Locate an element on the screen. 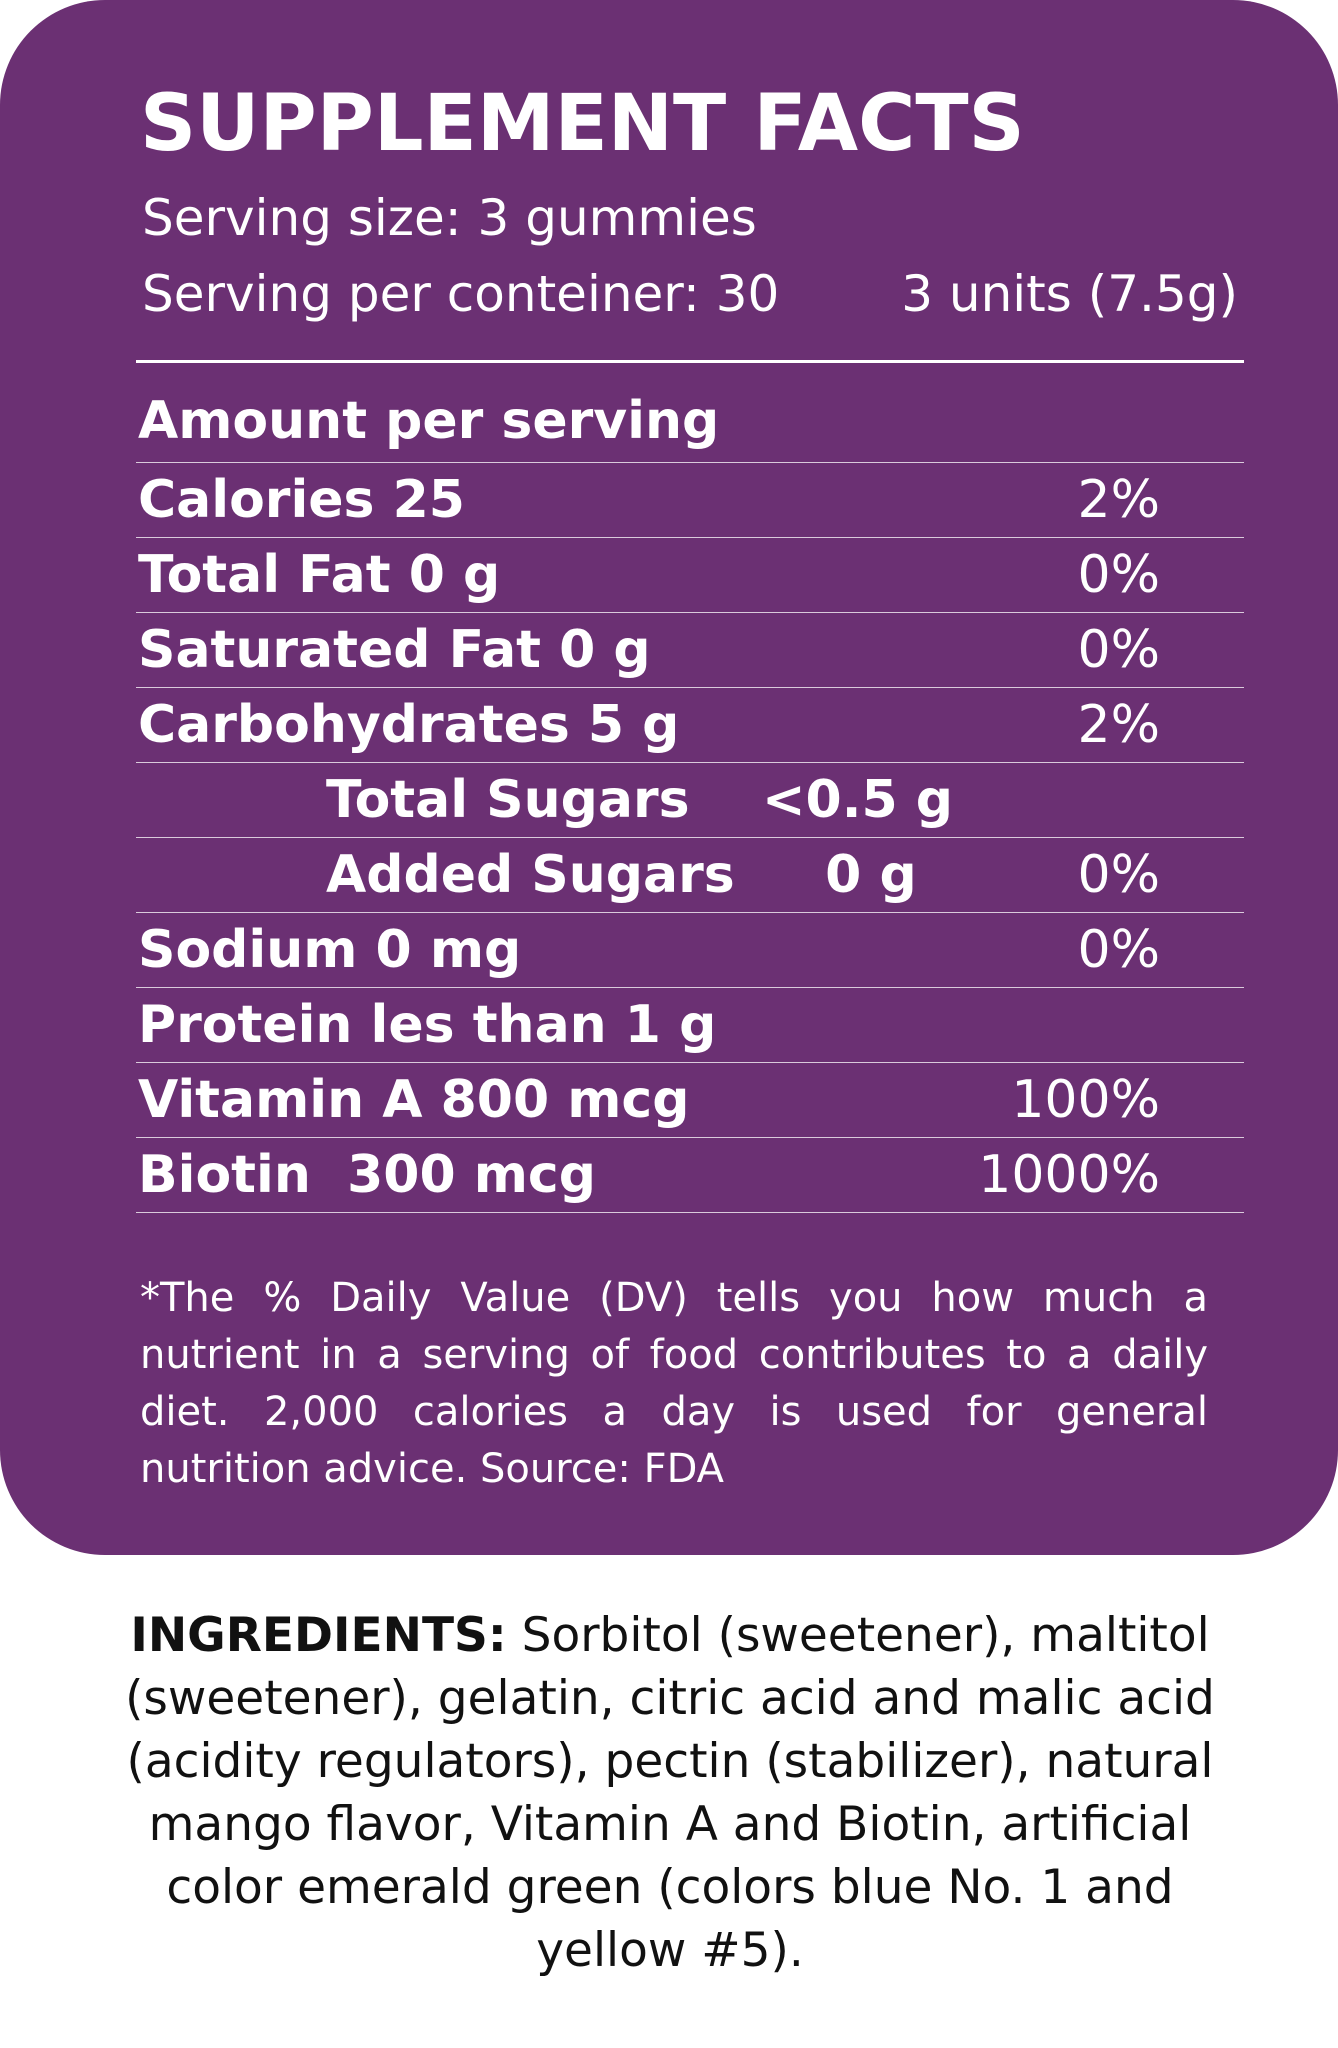 This screenshot has height=2048, width=1338. servings-per-container: Serving per conteiner: 30 is located at coordinates (461, 294).